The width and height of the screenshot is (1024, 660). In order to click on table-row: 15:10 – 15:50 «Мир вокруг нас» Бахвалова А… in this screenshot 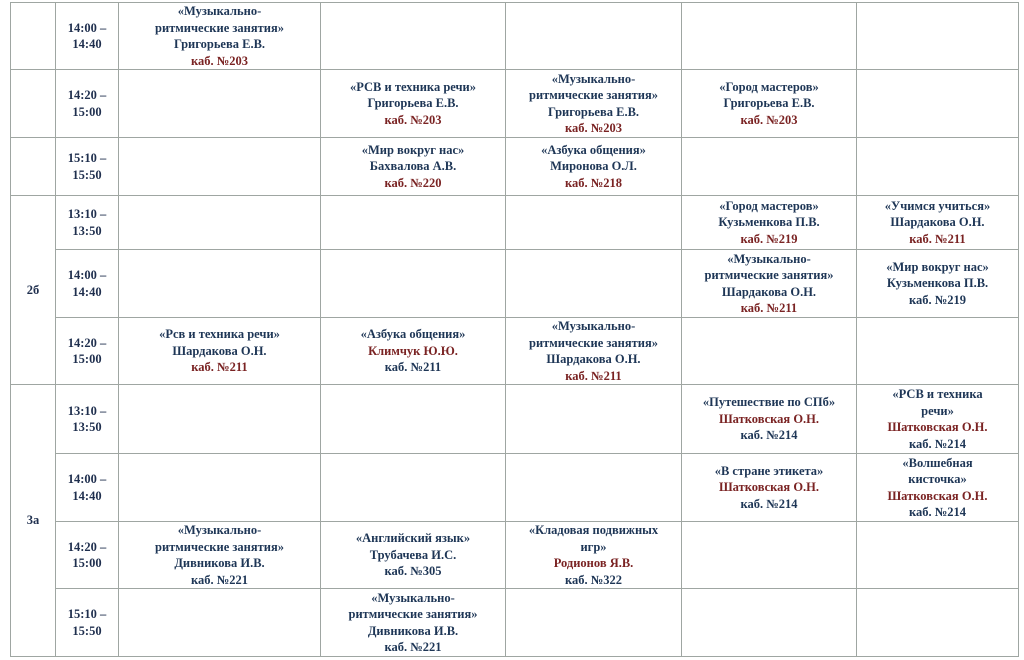, I will do `click(514, 166)`.